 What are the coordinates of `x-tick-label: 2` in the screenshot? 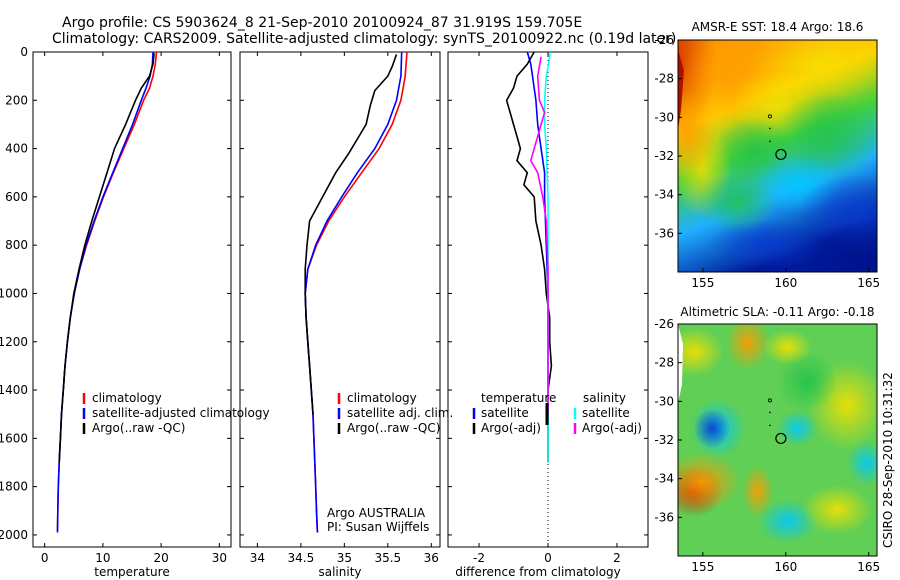 It's located at (617, 558).